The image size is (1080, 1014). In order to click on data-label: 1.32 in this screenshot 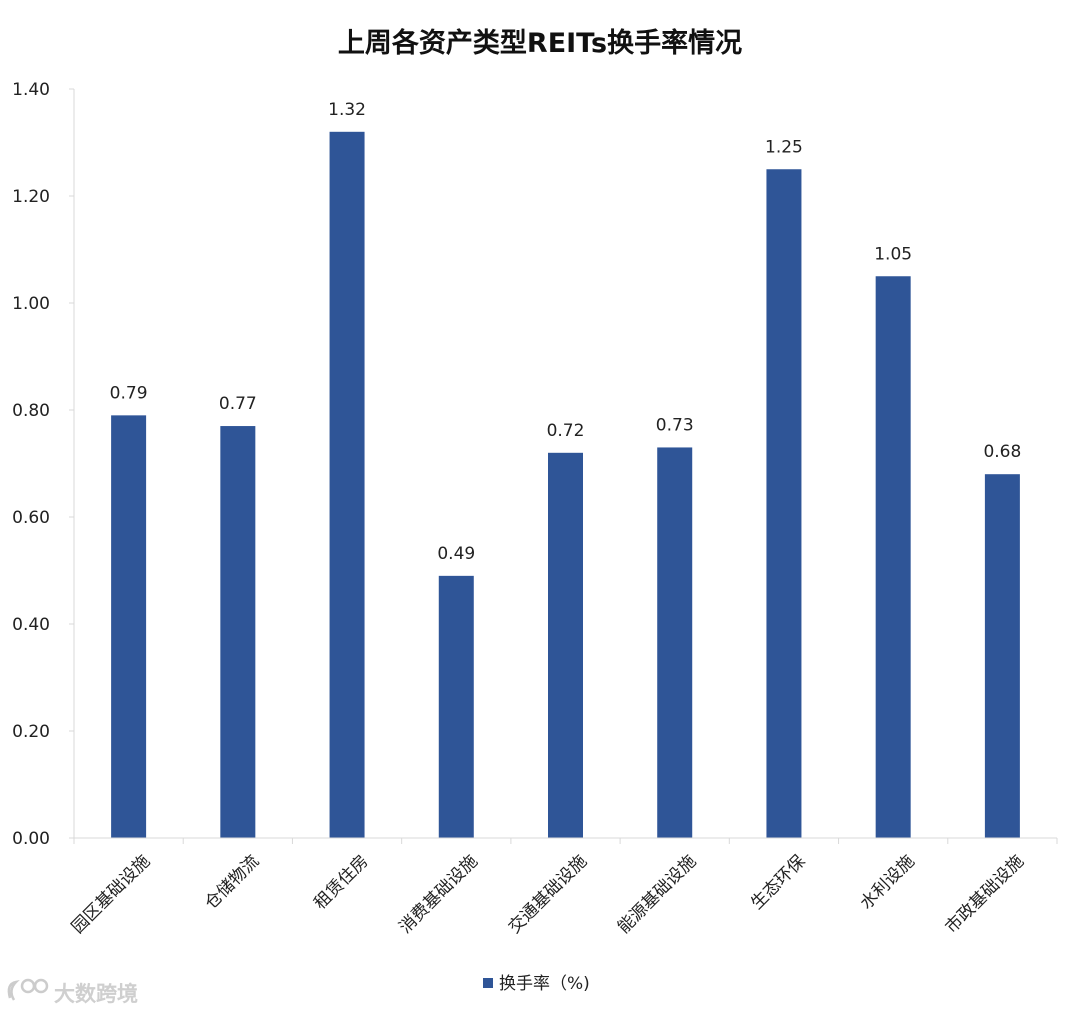, I will do `click(347, 110)`.